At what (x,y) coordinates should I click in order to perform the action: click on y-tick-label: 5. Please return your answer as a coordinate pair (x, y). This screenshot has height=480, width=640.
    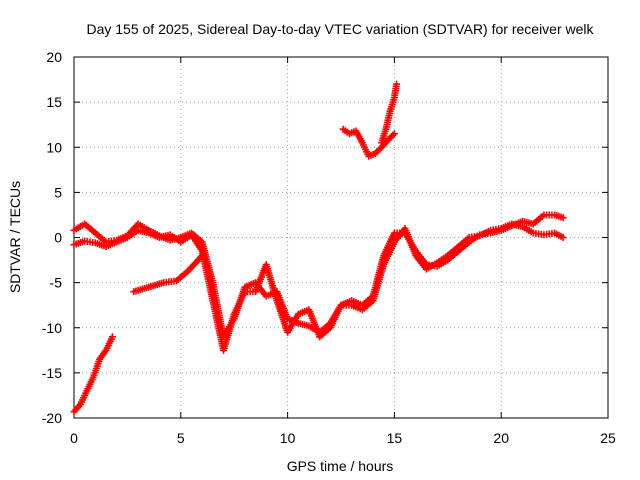
    Looking at the image, I should click on (58, 192).